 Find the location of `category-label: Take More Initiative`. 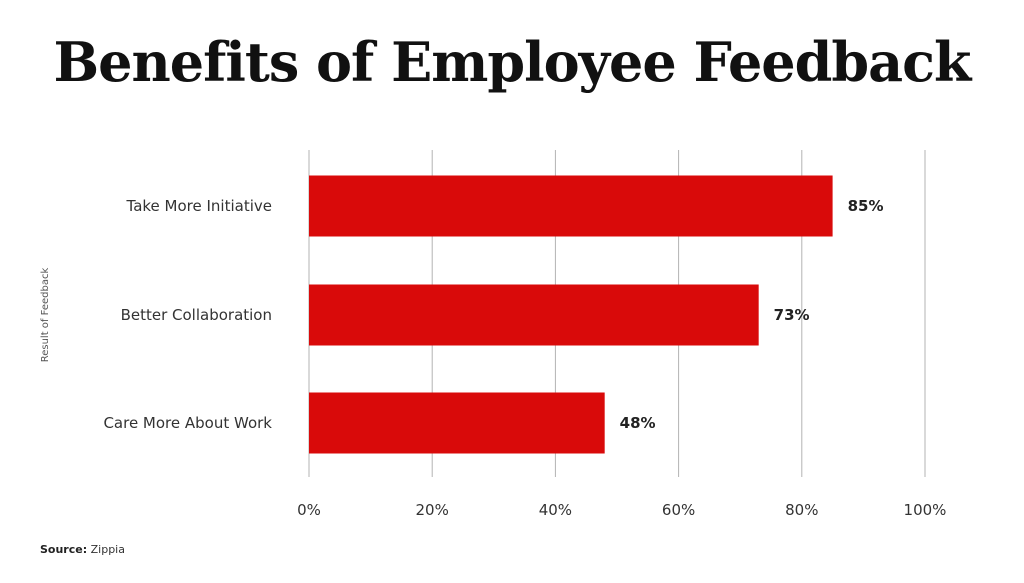

category-label: Take More Initiative is located at coordinates (199, 206).